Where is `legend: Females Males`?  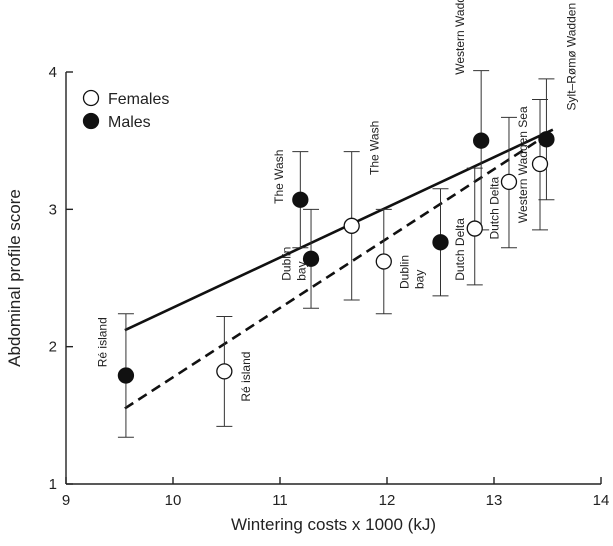
legend: Females Males is located at coordinates (125, 110).